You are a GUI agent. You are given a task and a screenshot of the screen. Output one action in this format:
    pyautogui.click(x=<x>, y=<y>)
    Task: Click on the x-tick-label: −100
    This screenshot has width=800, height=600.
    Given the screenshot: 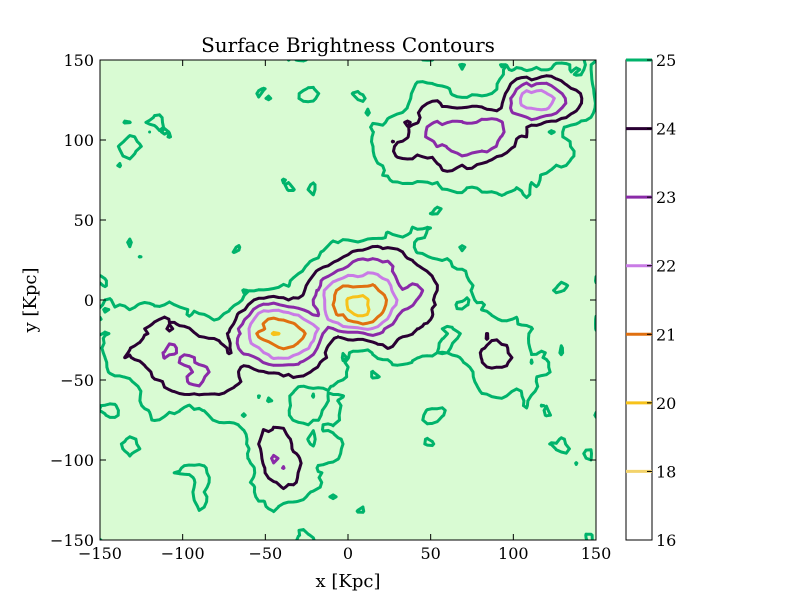 What is the action you would take?
    pyautogui.click(x=183, y=553)
    